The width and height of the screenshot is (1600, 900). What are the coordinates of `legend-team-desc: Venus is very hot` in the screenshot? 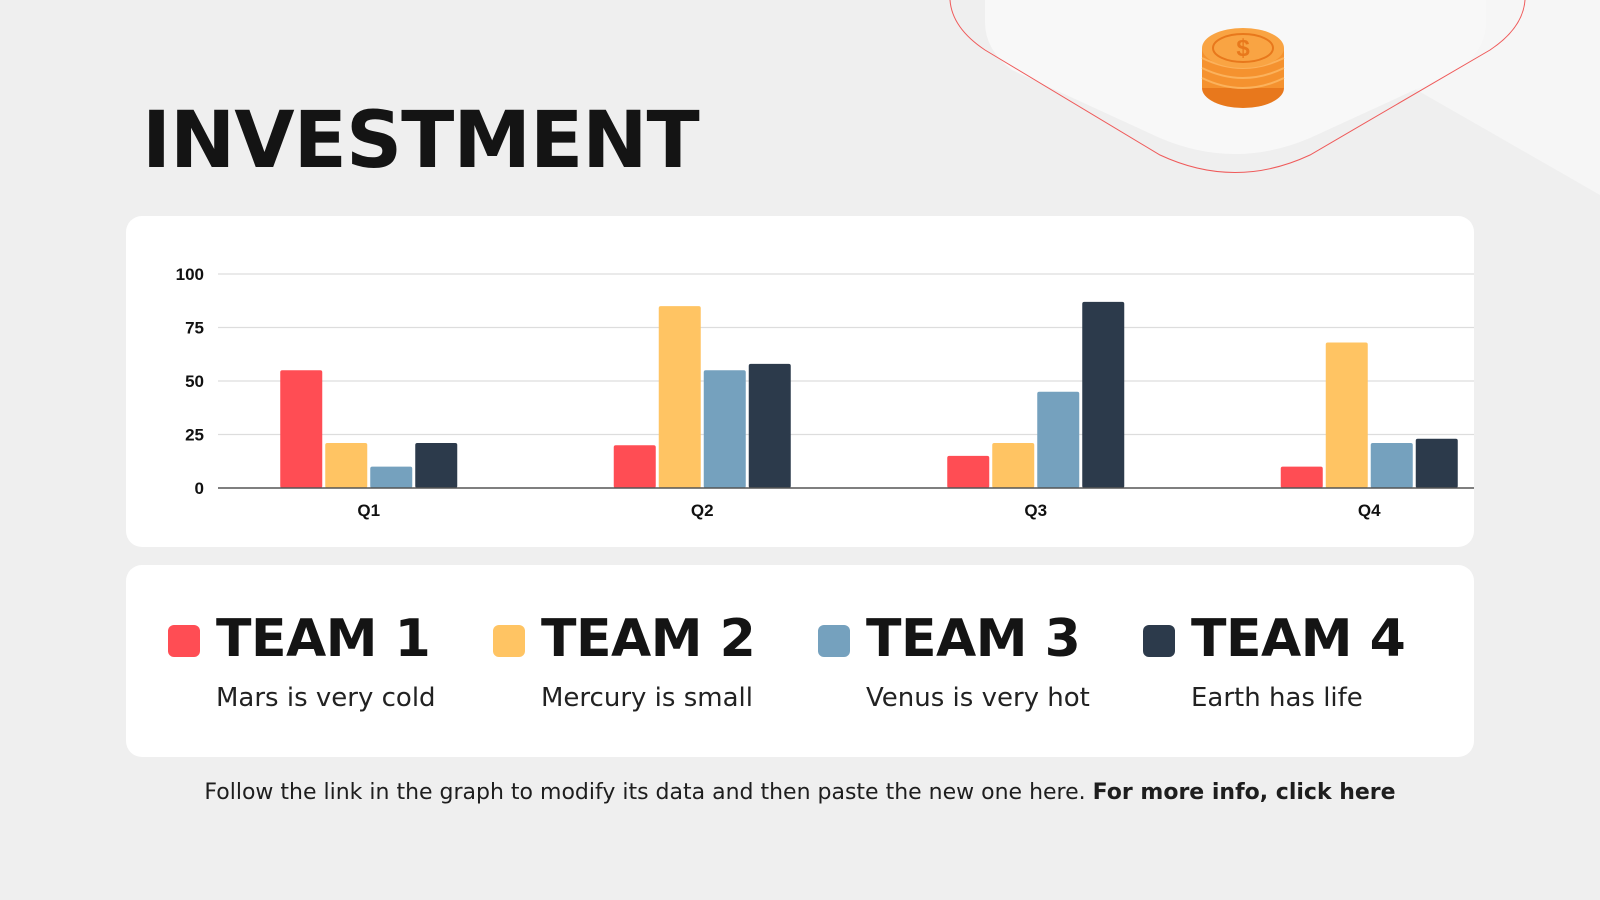 It's located at (978, 698).